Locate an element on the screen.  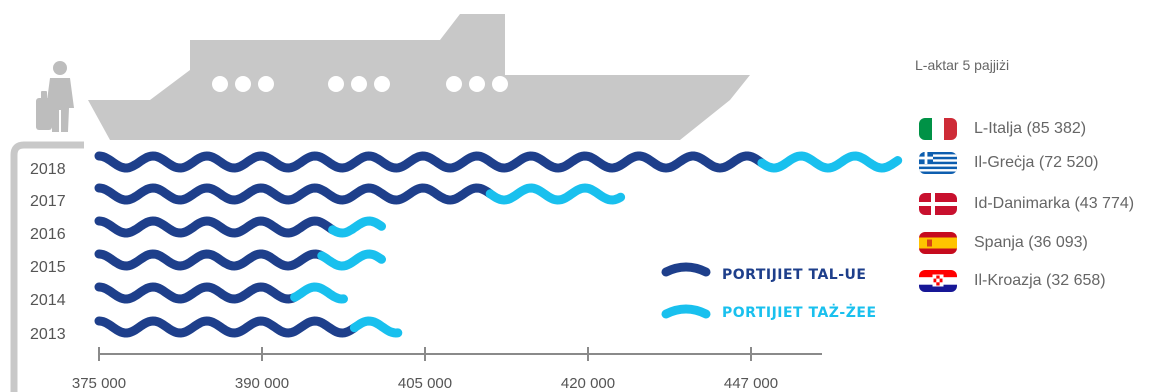
legend-label-eu: PORTIJIET TAL-UE is located at coordinates (794, 275).